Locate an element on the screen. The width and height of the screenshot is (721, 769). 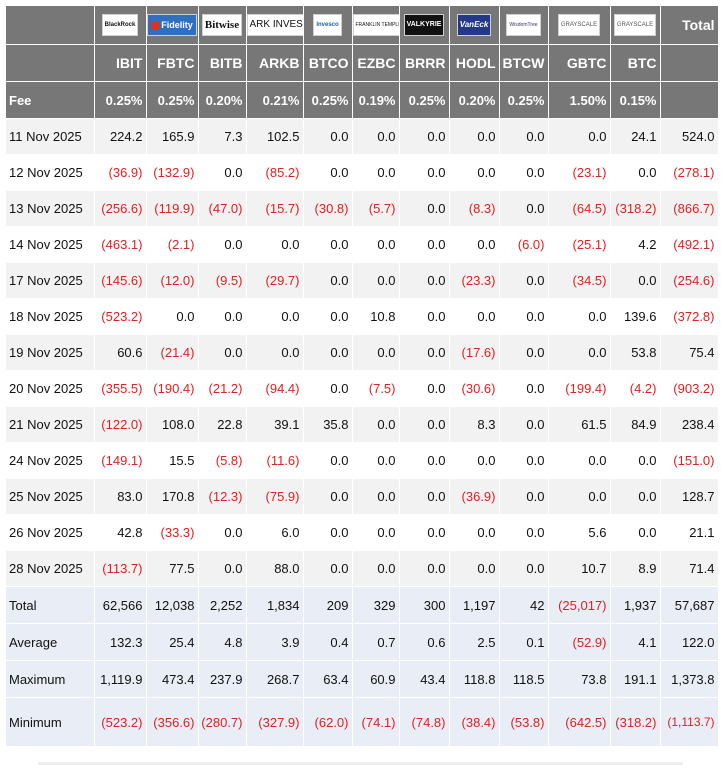
summary-cell: (74.1) is located at coordinates (376, 722).